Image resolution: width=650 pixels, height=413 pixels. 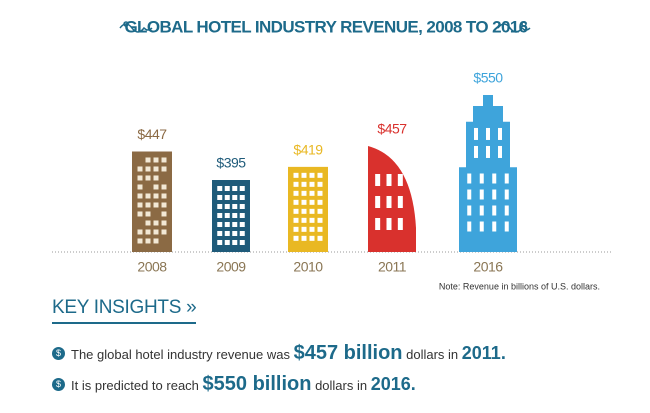 What do you see at coordinates (137, 385) in the screenshot?
I see `insight-text: It is predicted to reach` at bounding box center [137, 385].